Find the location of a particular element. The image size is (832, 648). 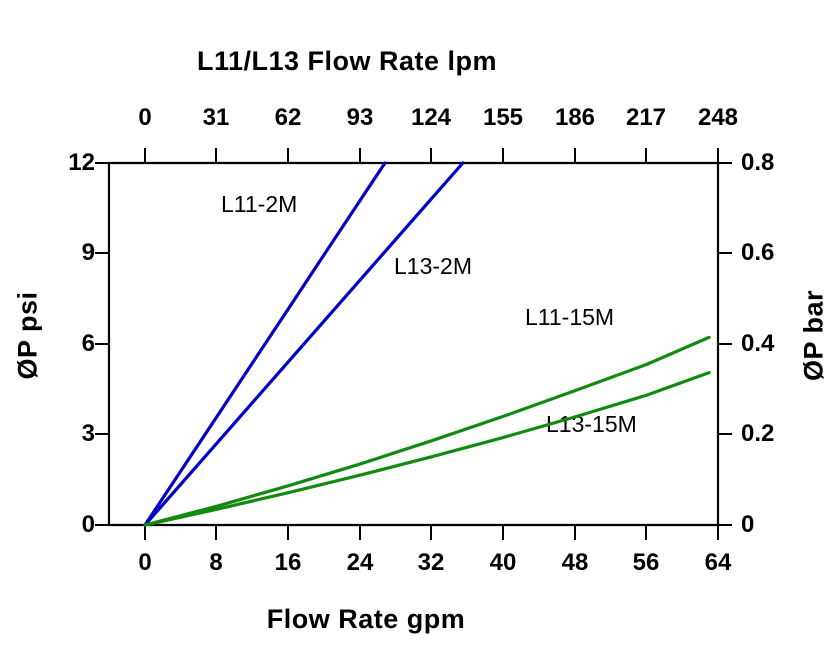

top-tick-label-7: 217 is located at coordinates (646, 117).